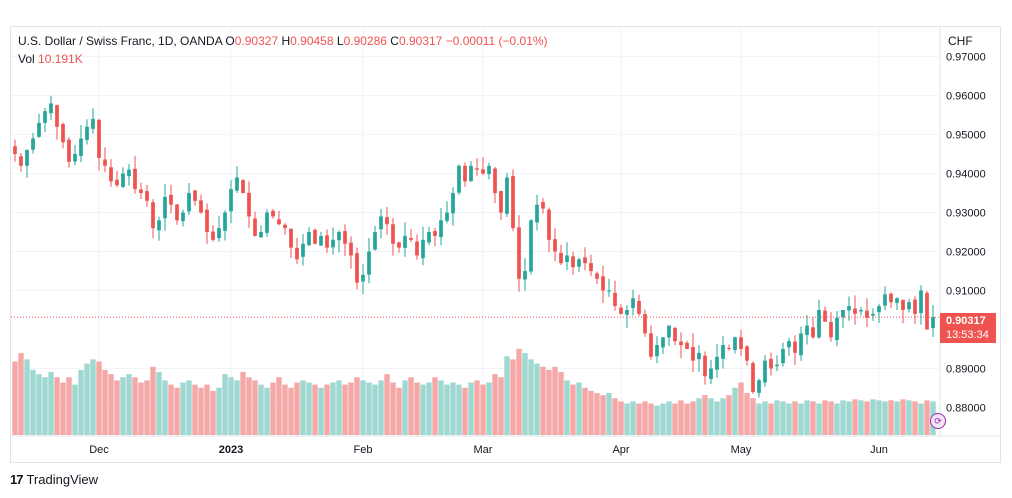 Image resolution: width=1012 pixels, height=498 pixels. What do you see at coordinates (120, 41) in the screenshot?
I see `symbol-label: U.S. Dollar / Swiss Franc, 1D, OANDA` at bounding box center [120, 41].